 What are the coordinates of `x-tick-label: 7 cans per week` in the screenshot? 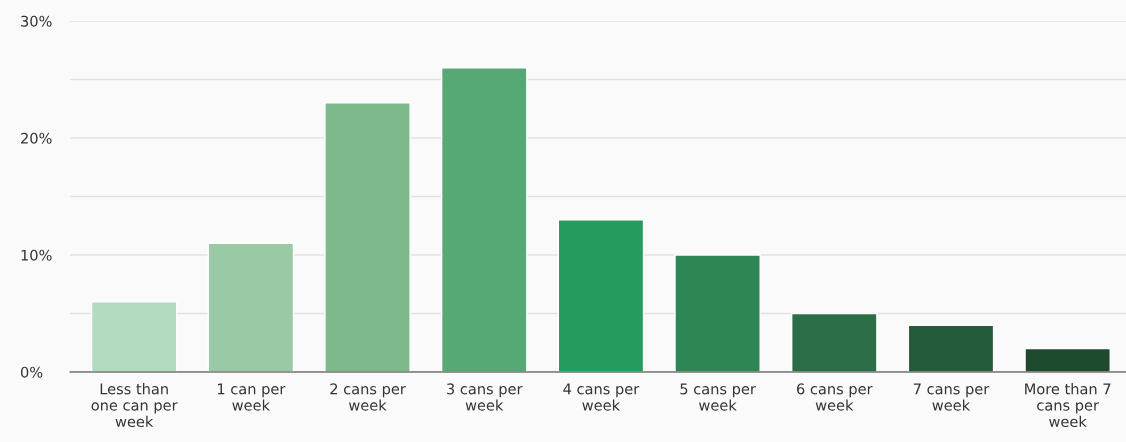 It's located at (951, 397).